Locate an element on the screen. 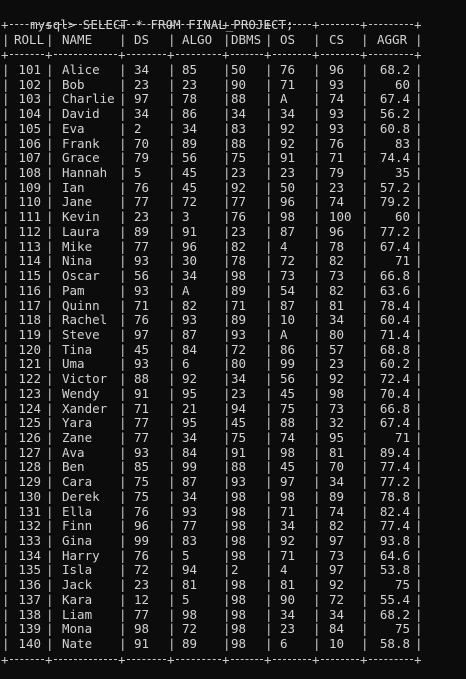 Image resolution: width=466 pixels, height=679 pixels. cell-algo: 96 is located at coordinates (190, 246).